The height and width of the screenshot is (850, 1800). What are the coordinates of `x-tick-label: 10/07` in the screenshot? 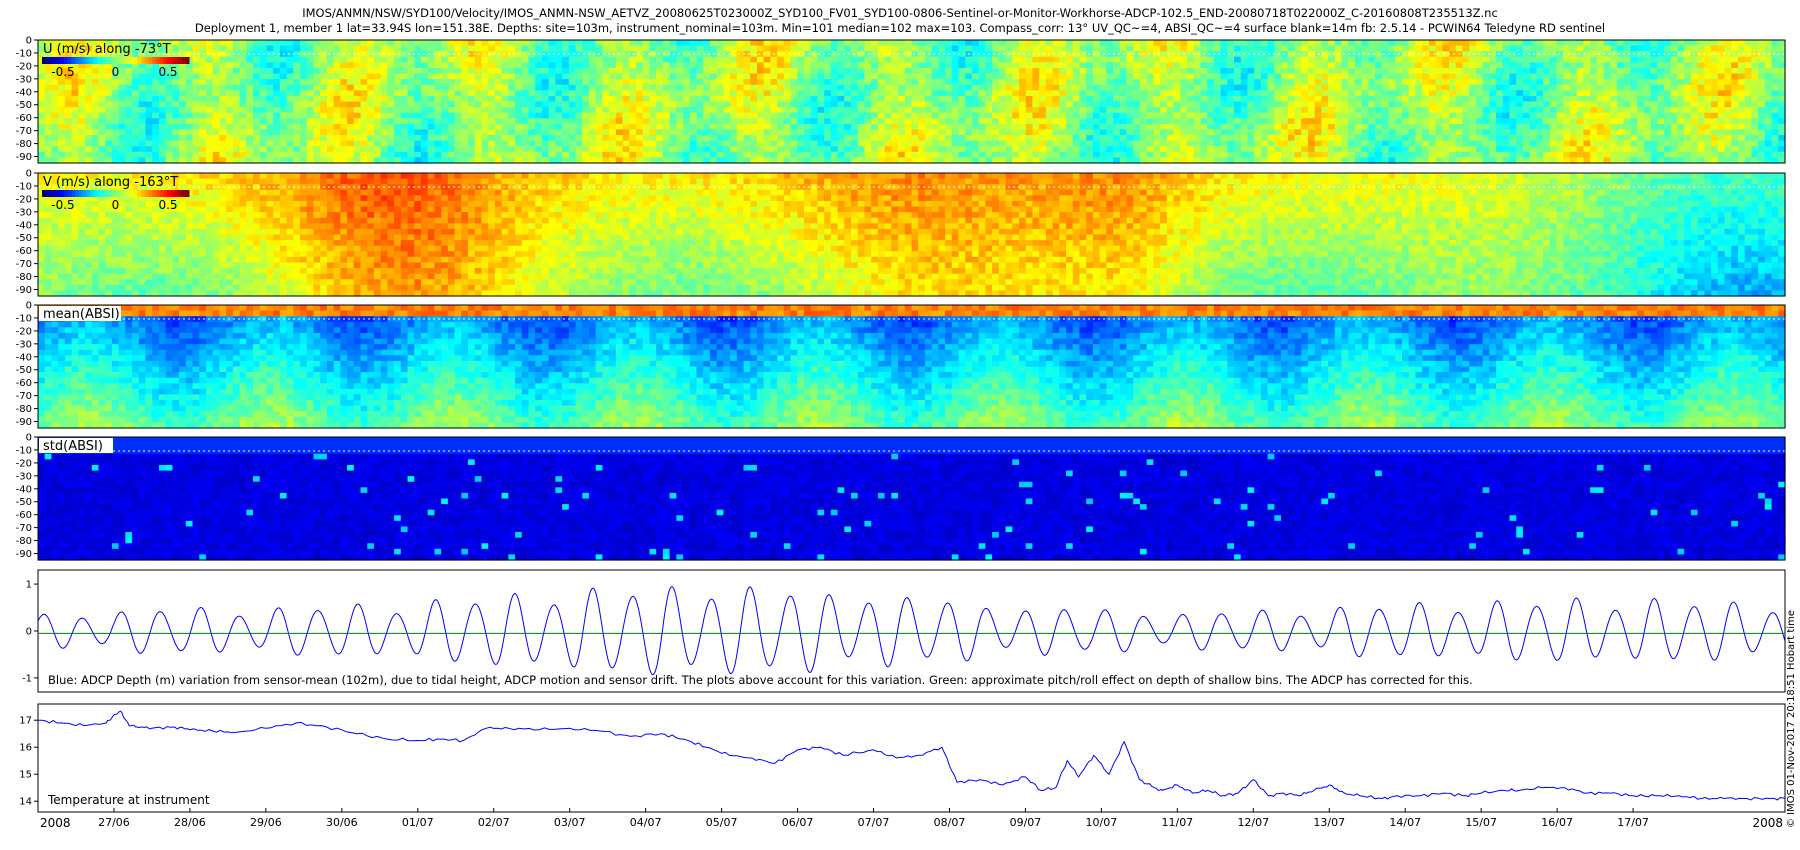 It's located at (1102, 822).